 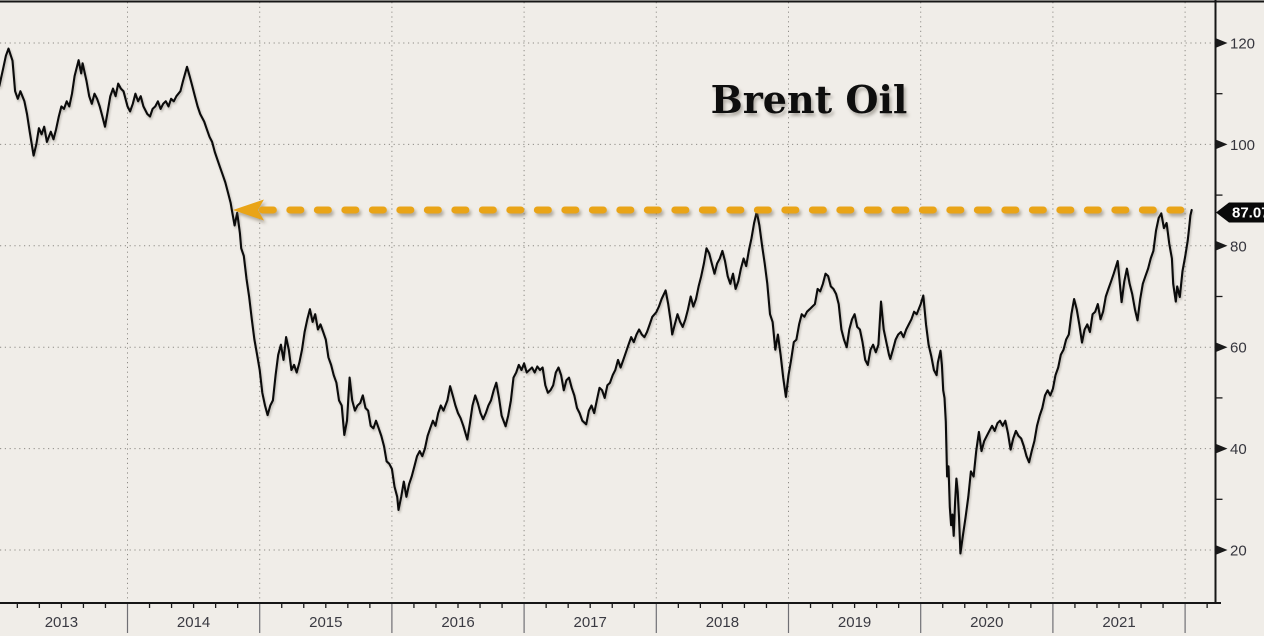 I want to click on x-year-label-2020: 2020, so click(x=986, y=622).